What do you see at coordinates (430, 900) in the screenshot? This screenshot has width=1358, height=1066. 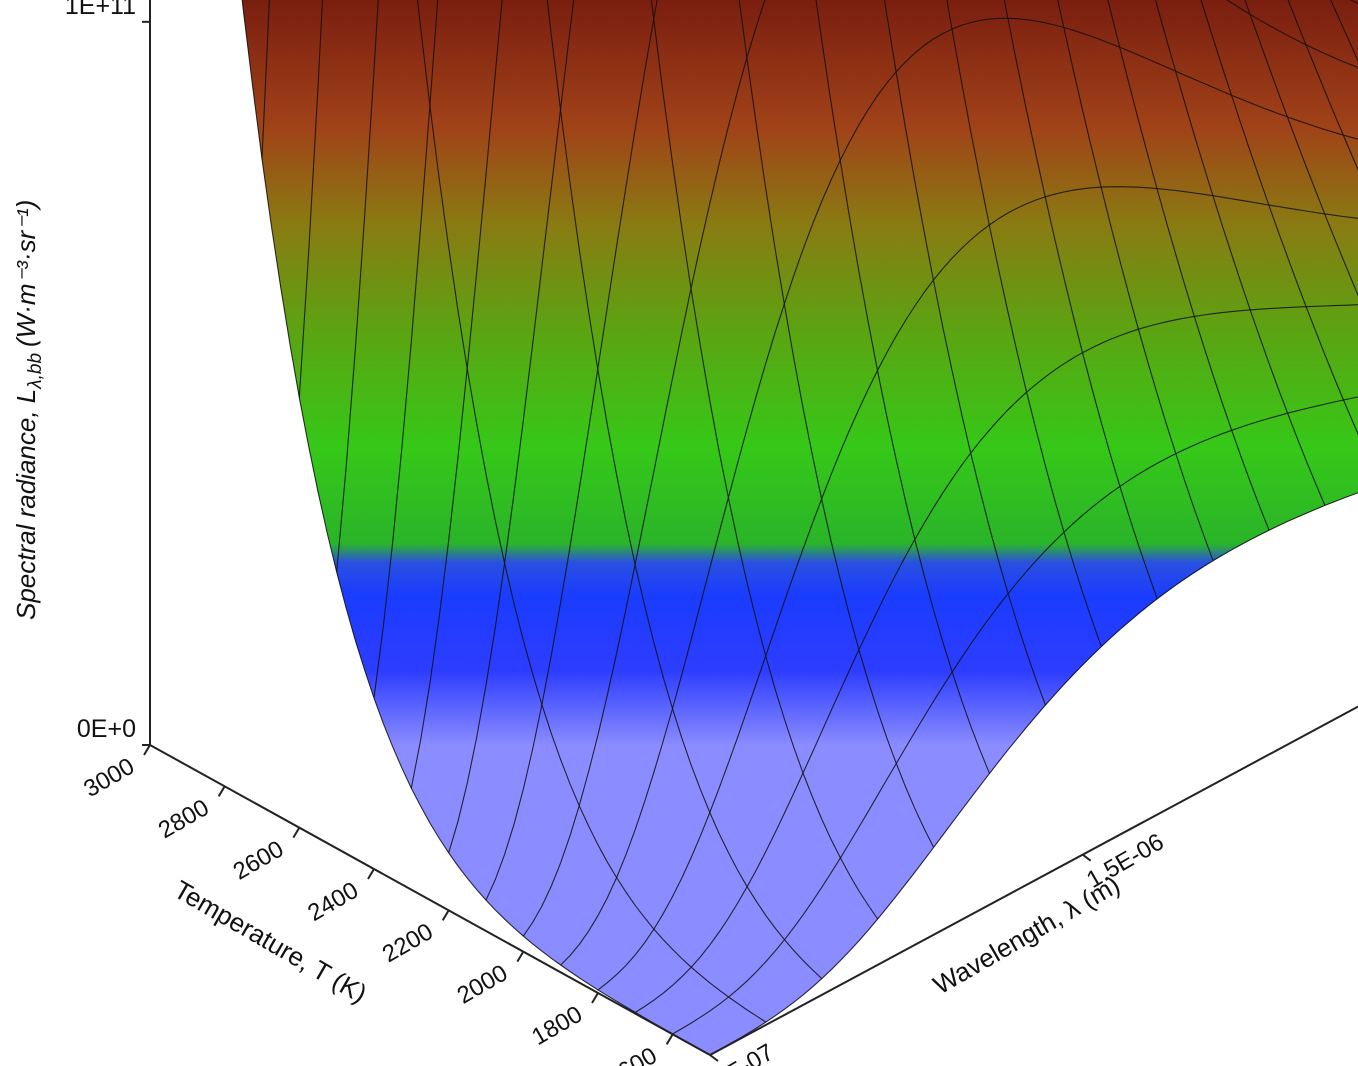 I see `t-axis-line` at bounding box center [430, 900].